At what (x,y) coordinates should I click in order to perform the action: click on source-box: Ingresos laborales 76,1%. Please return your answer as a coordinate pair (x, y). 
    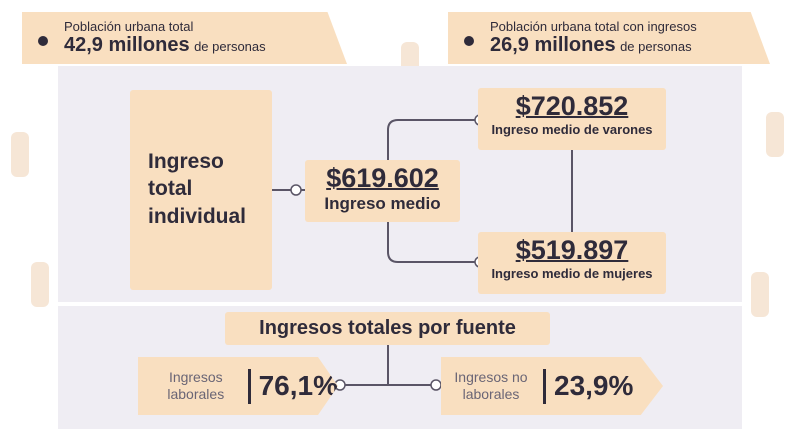
    Looking at the image, I should click on (238, 386).